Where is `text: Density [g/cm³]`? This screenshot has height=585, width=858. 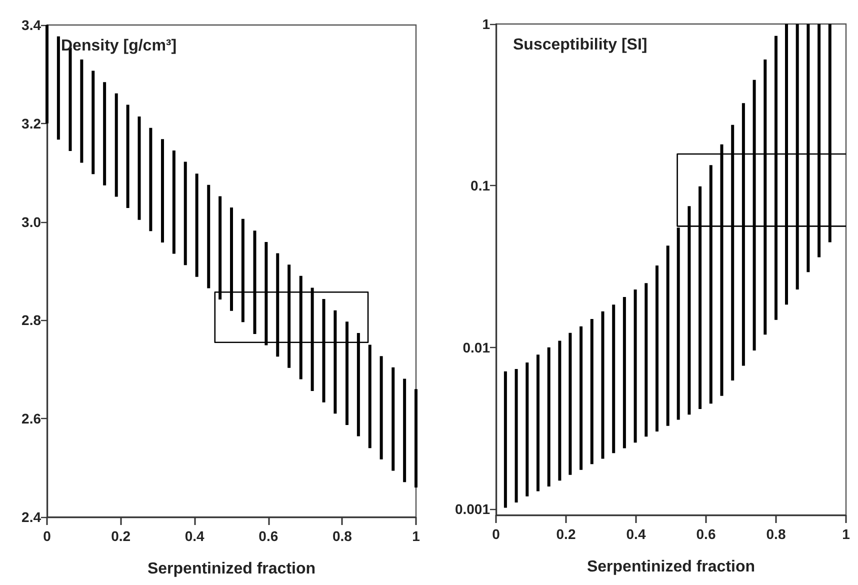 text: Density [g/cm³] is located at coordinates (119, 46).